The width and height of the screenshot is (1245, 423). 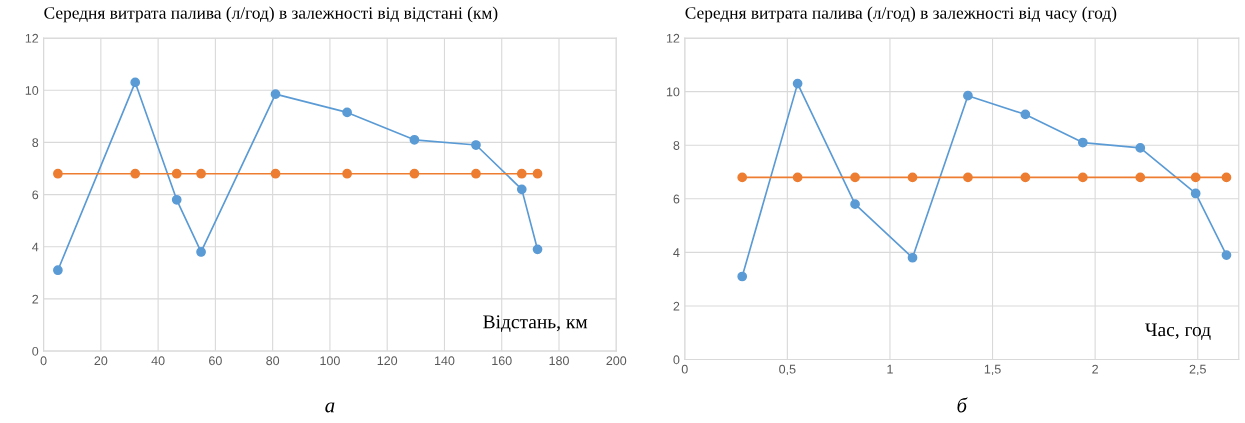 What do you see at coordinates (1095, 369) in the screenshot?
I see `x-tick-label: 2` at bounding box center [1095, 369].